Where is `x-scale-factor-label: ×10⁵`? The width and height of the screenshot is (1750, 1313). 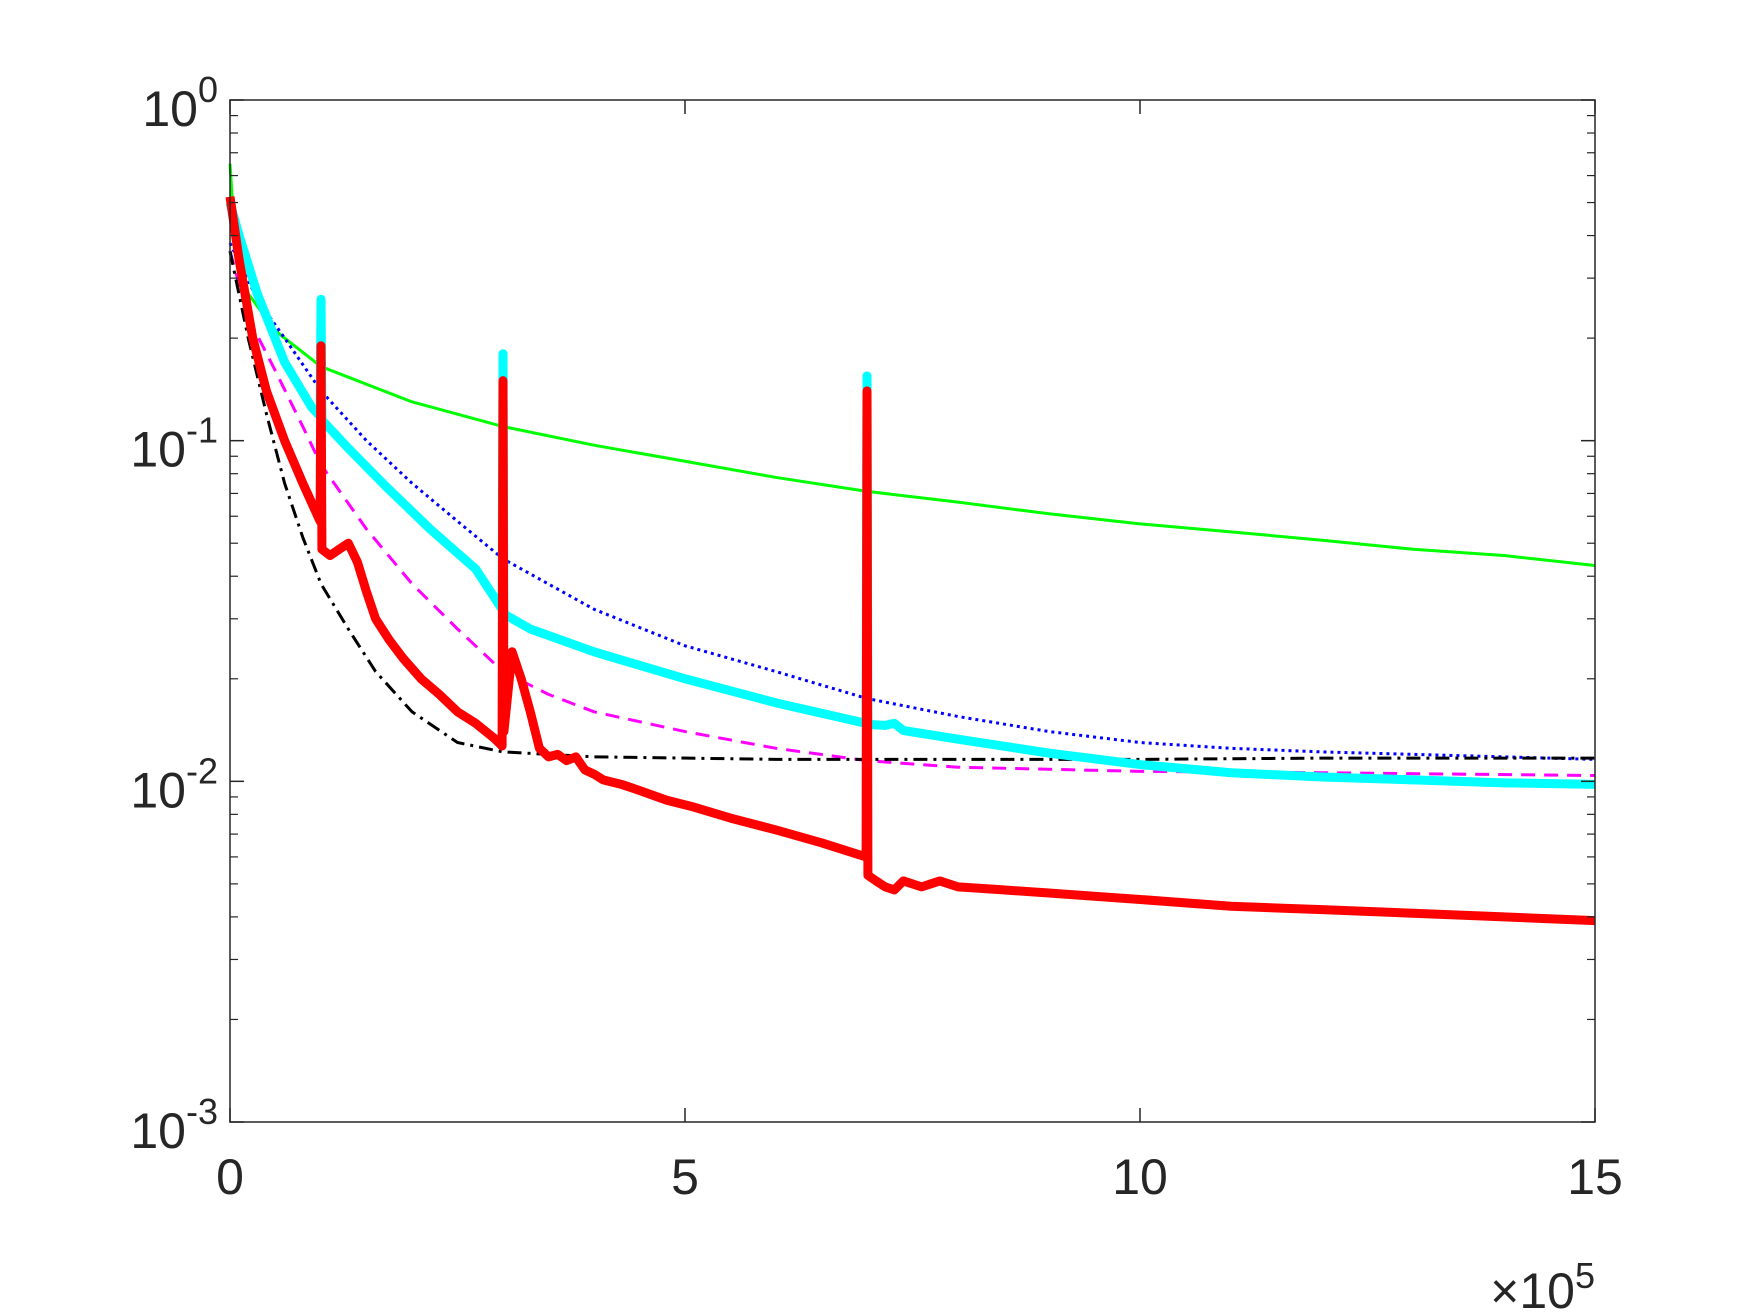 x-scale-factor-label: ×10⁵ is located at coordinates (1542, 1284).